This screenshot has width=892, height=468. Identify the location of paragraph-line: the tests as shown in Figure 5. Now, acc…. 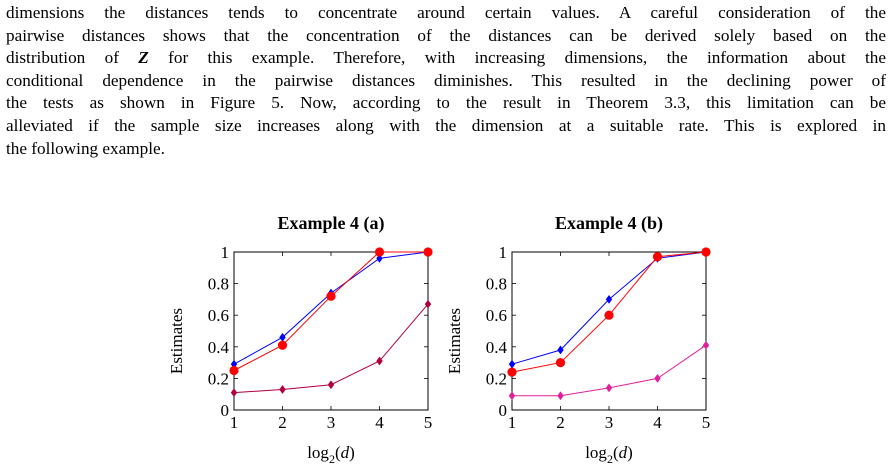
(446, 103).